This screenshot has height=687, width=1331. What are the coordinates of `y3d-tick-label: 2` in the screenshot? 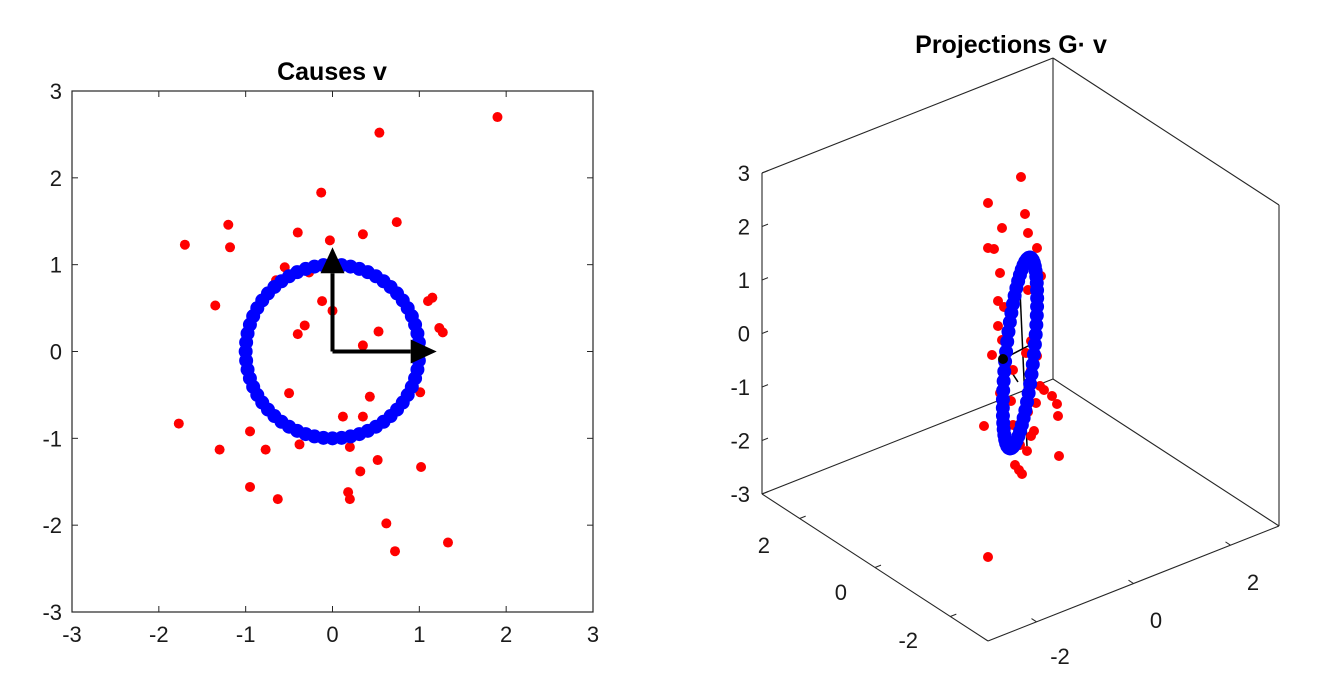 It's located at (1253, 582).